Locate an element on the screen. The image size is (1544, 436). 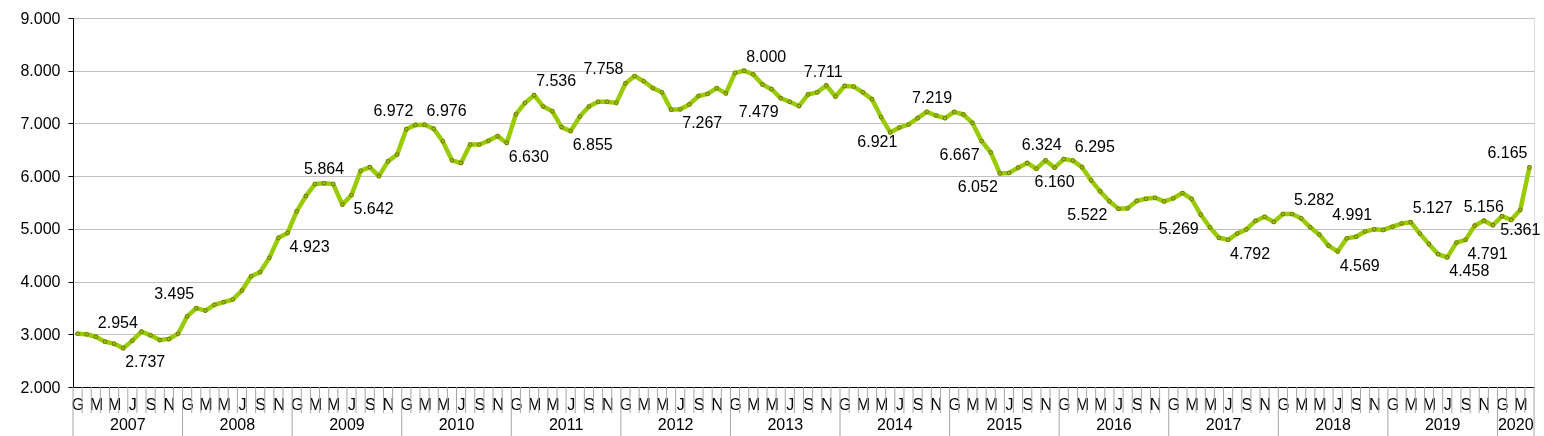
text: 2020 is located at coordinates (1515, 424).